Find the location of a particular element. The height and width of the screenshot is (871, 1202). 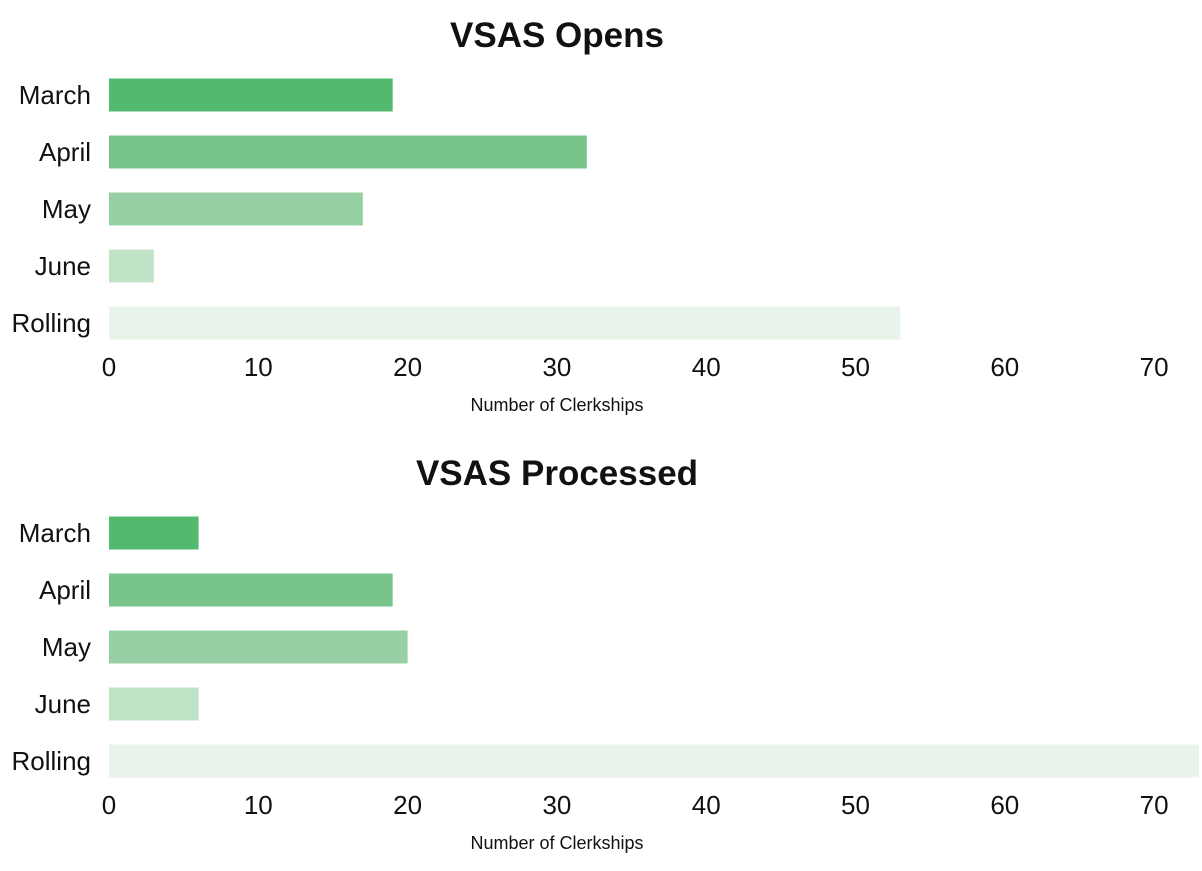

chart-title: VSAS Processed is located at coordinates (557, 473).